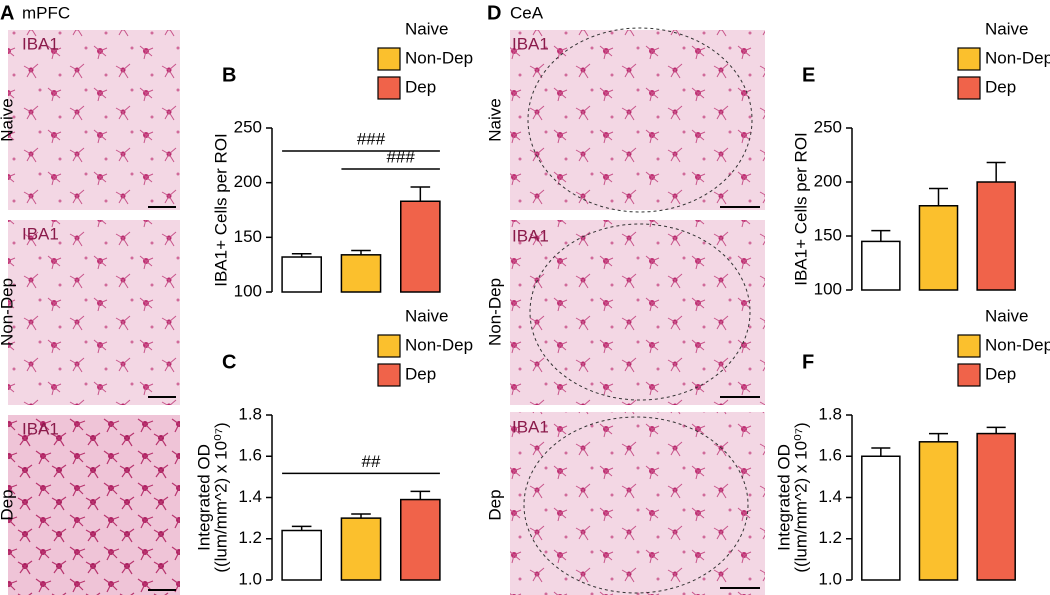  What do you see at coordinates (828, 234) in the screenshot?
I see `y-tick-label: 150` at bounding box center [828, 234].